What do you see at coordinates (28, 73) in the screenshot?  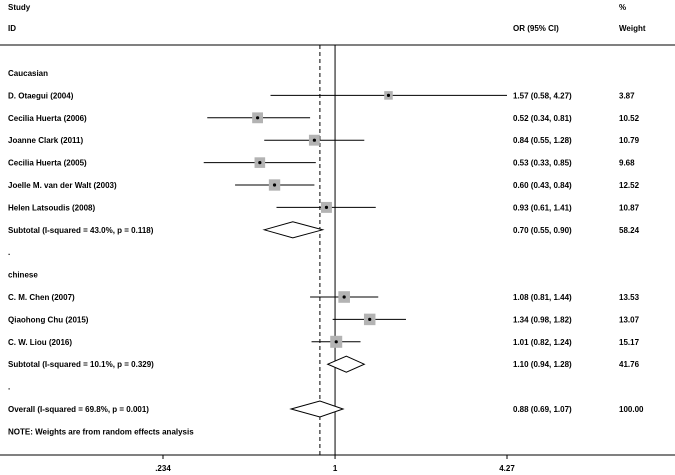 I see `group-label: Caucasian` at bounding box center [28, 73].